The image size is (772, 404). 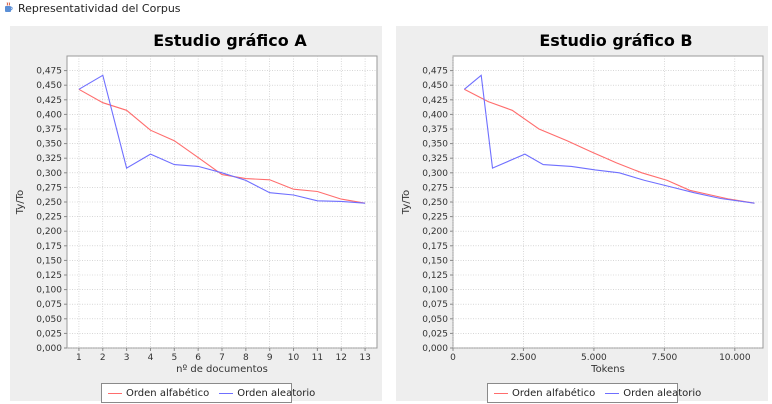 I want to click on java-cup-icon, so click(x=9, y=7).